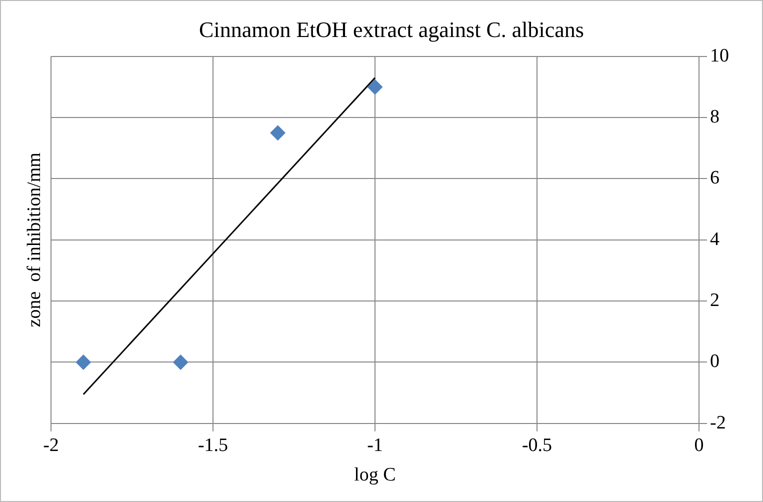 The width and height of the screenshot is (763, 502). I want to click on y-tick-label: -2, so click(718, 423).